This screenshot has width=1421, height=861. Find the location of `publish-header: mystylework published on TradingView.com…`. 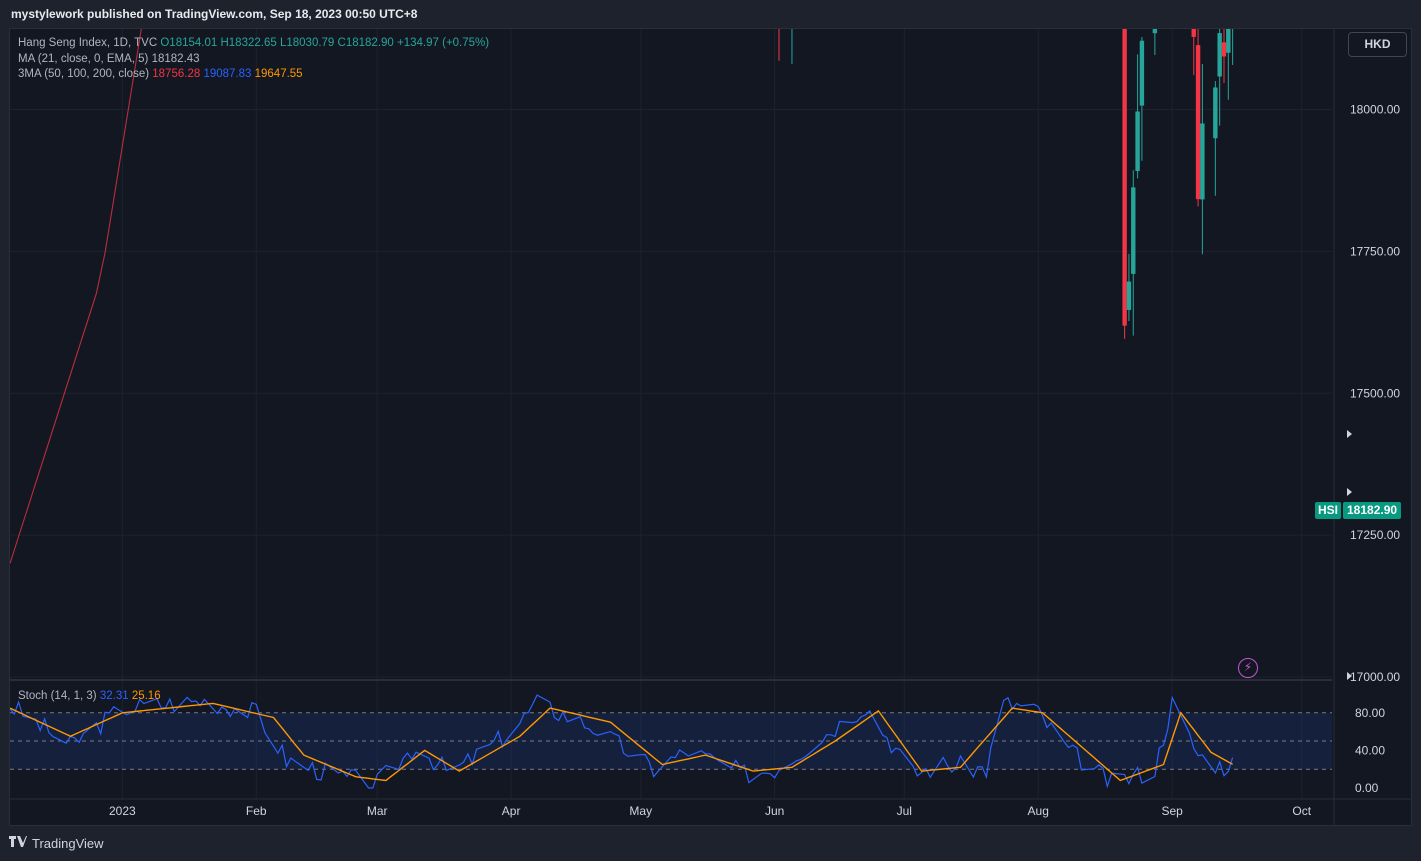

publish-header: mystylework published on TradingView.com… is located at coordinates (214, 14).